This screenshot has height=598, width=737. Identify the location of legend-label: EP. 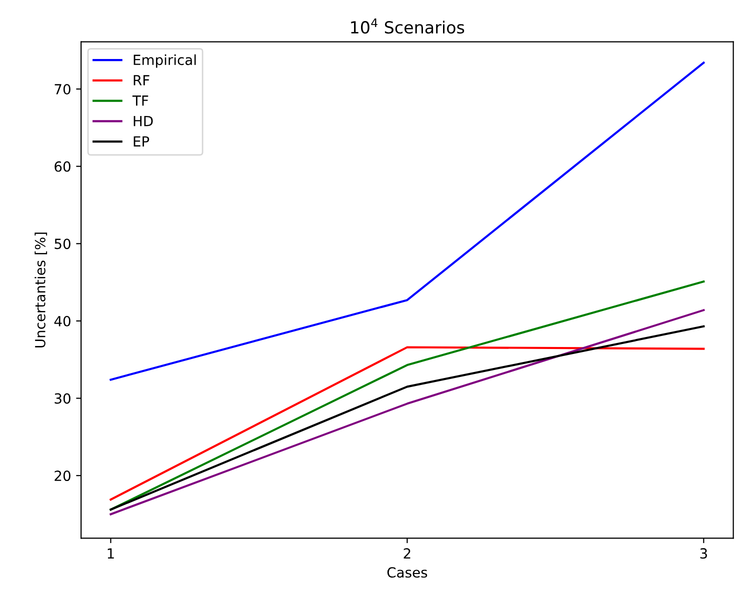
(142, 141).